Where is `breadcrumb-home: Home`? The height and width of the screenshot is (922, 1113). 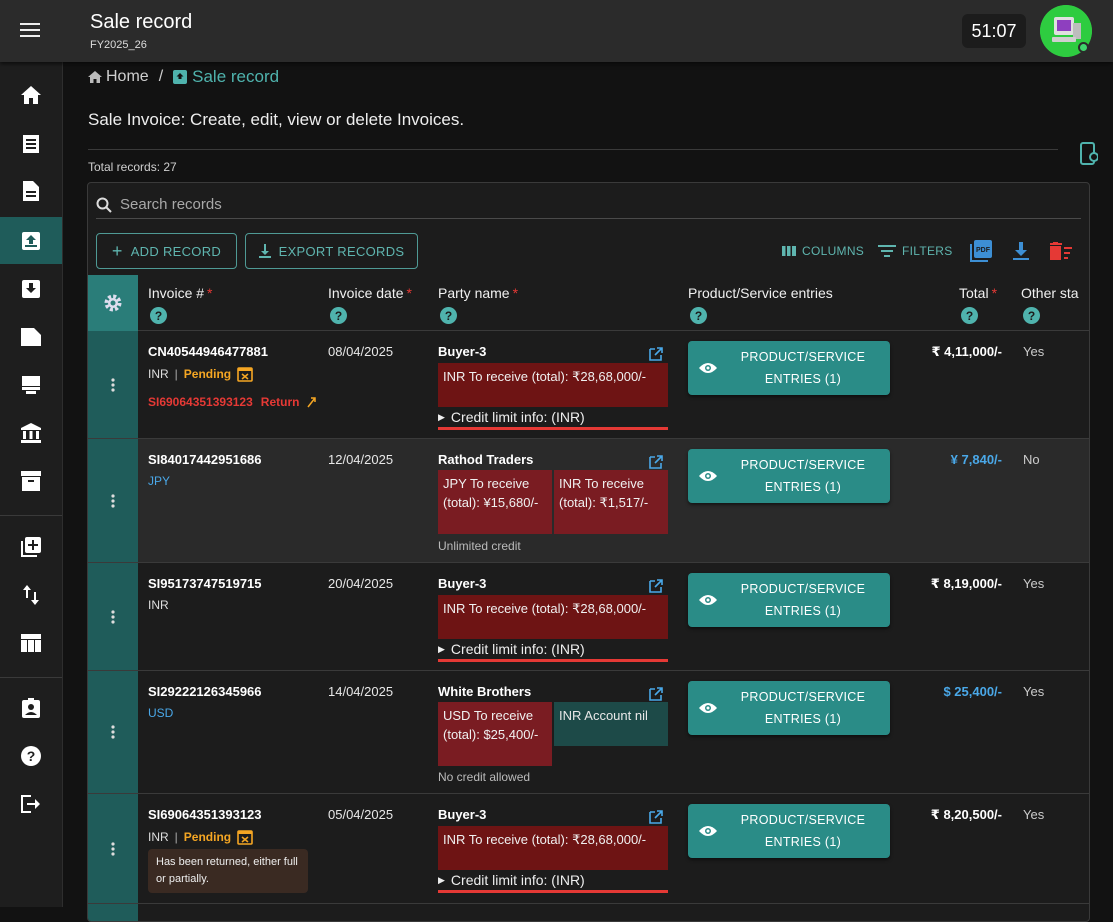 breadcrumb-home: Home is located at coordinates (118, 77).